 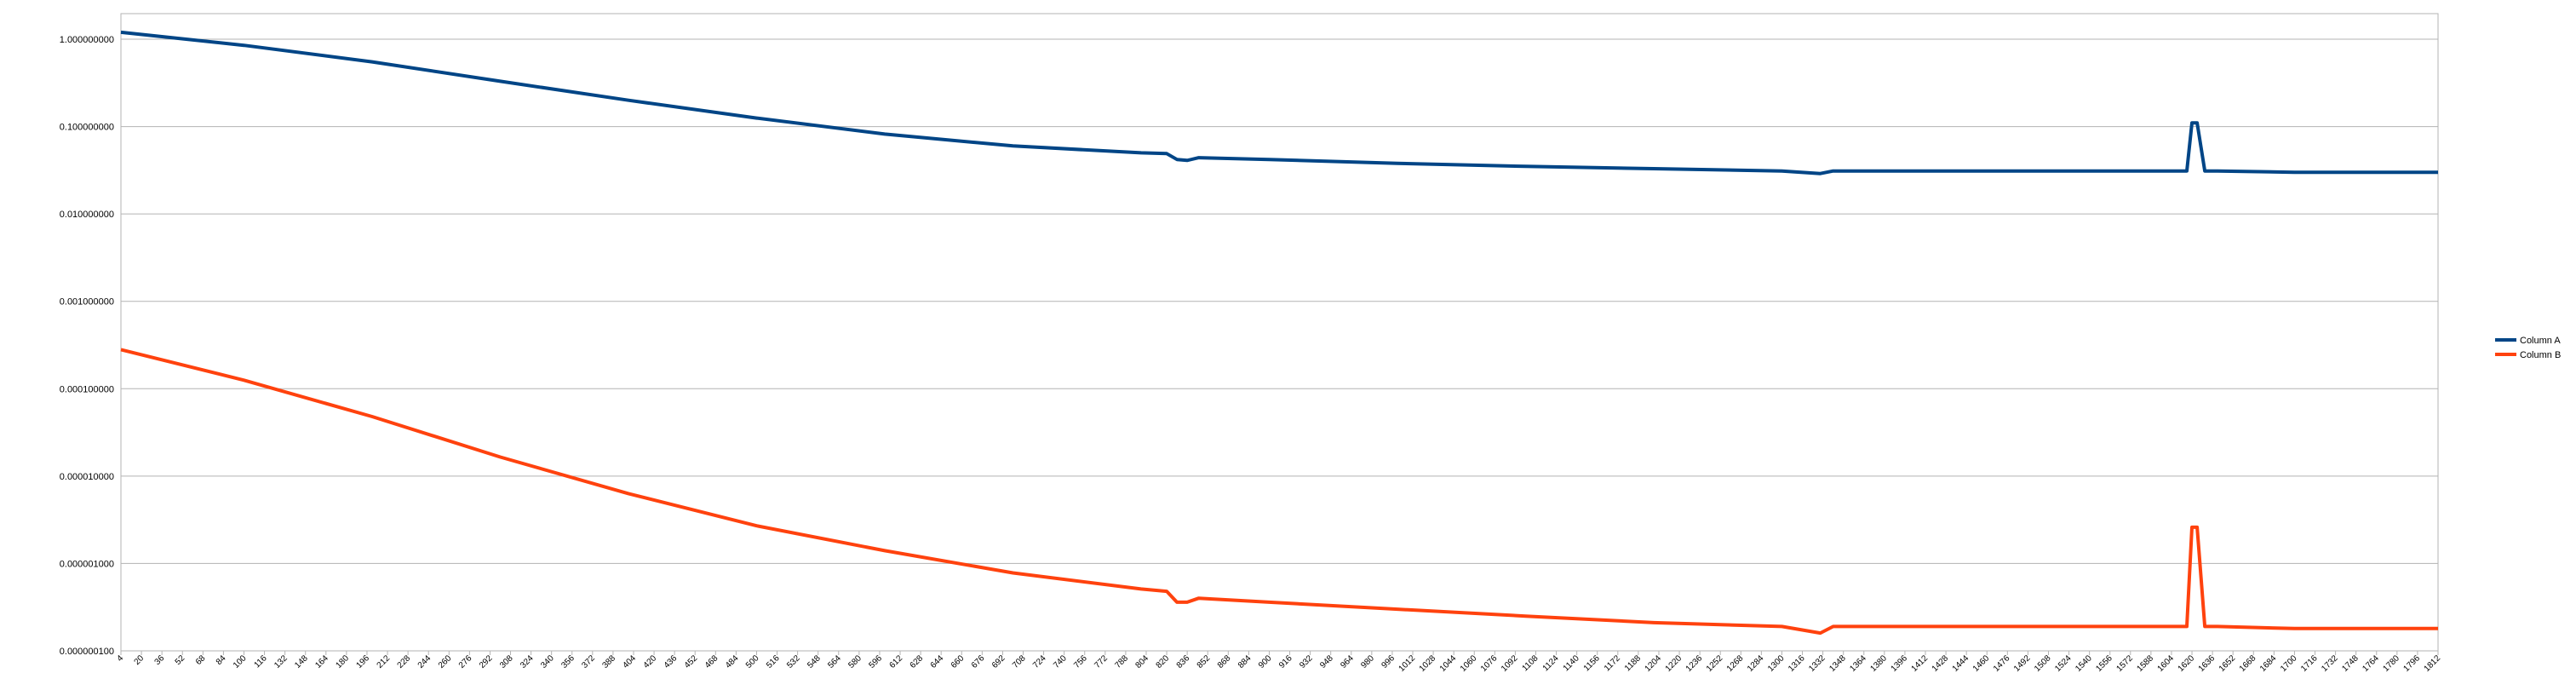 I want to click on x-tick-label: 1668, so click(x=2248, y=664).